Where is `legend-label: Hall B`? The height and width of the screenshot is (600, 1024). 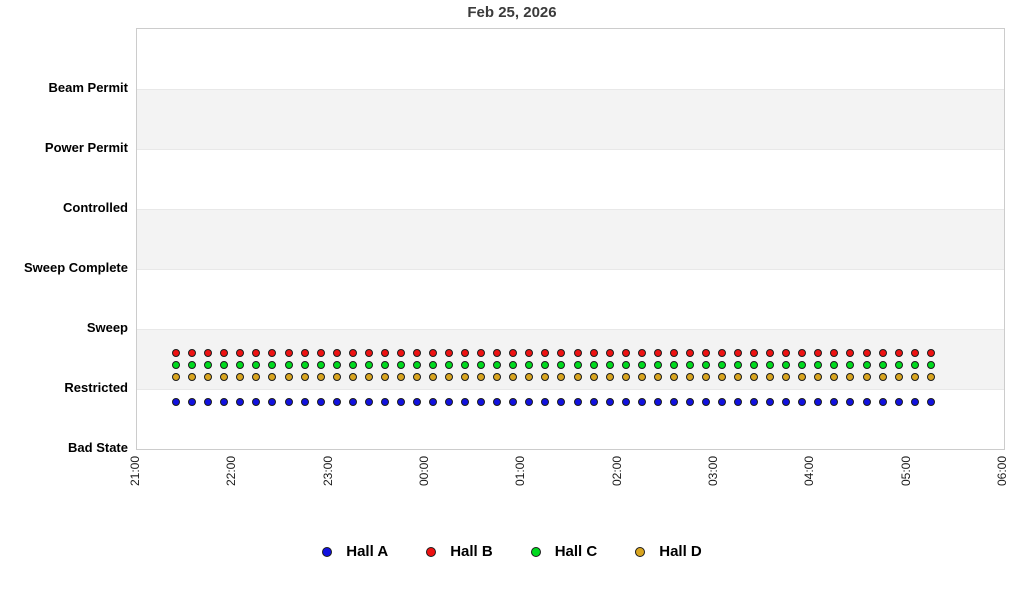
legend-label: Hall B is located at coordinates (471, 551).